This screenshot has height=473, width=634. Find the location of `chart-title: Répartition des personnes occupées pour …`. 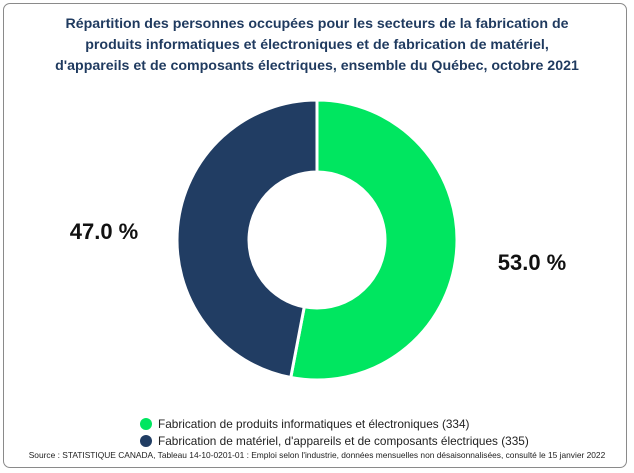

chart-title: Répartition des personnes occupées pour … is located at coordinates (317, 45).